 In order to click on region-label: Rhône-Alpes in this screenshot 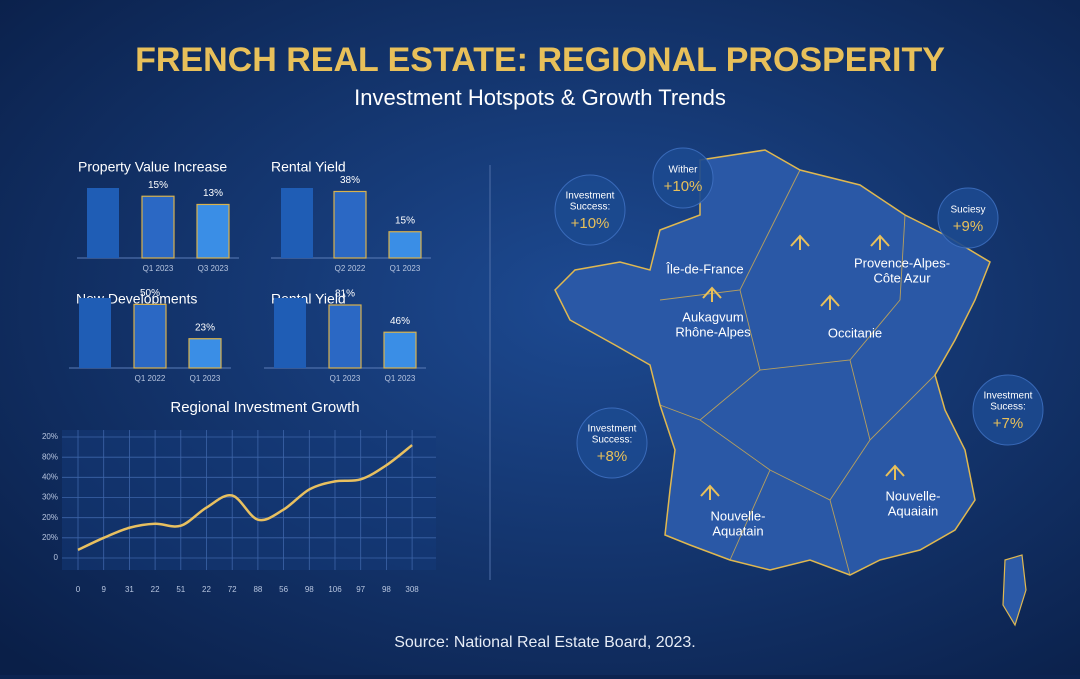, I will do `click(713, 331)`.